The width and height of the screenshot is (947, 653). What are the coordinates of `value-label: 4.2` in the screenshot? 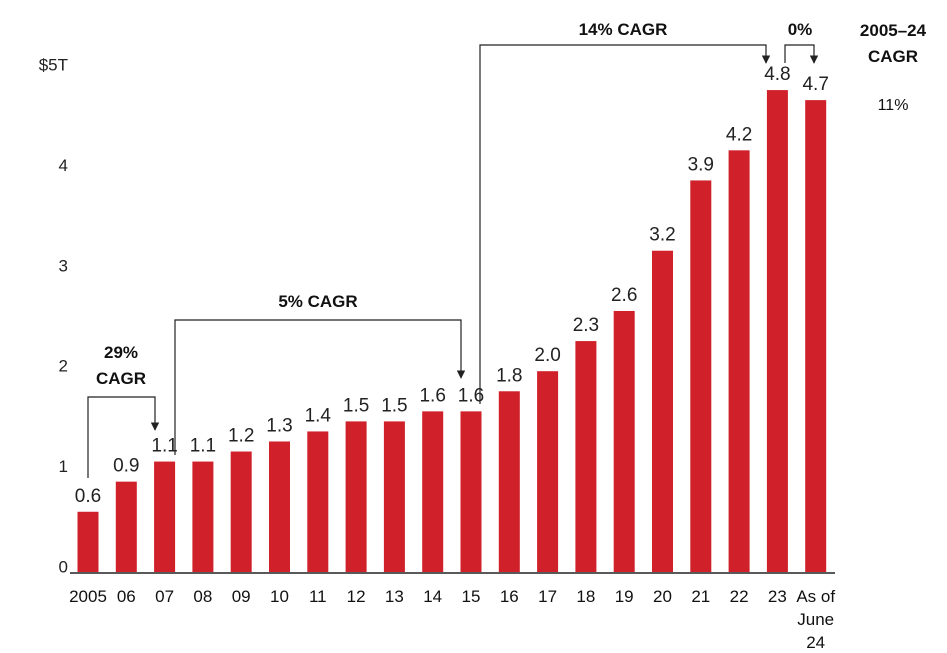 It's located at (739, 134).